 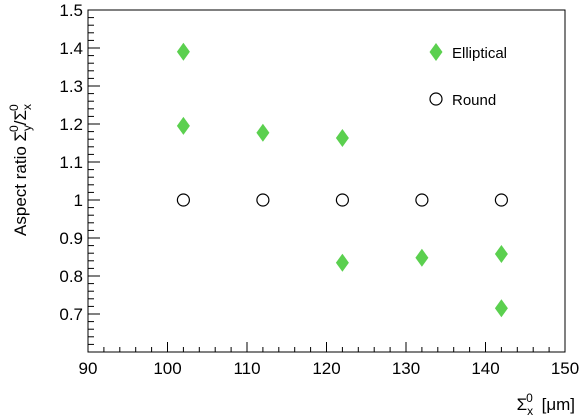 I want to click on legend-label: Elliptical, so click(x=479, y=53).